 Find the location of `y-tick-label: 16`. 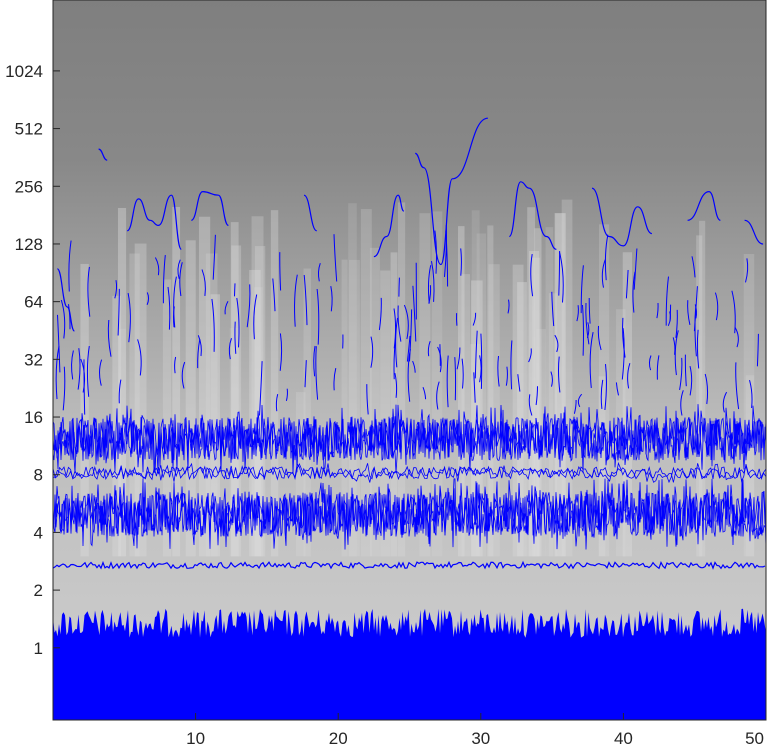

y-tick-label: 16 is located at coordinates (33, 417).